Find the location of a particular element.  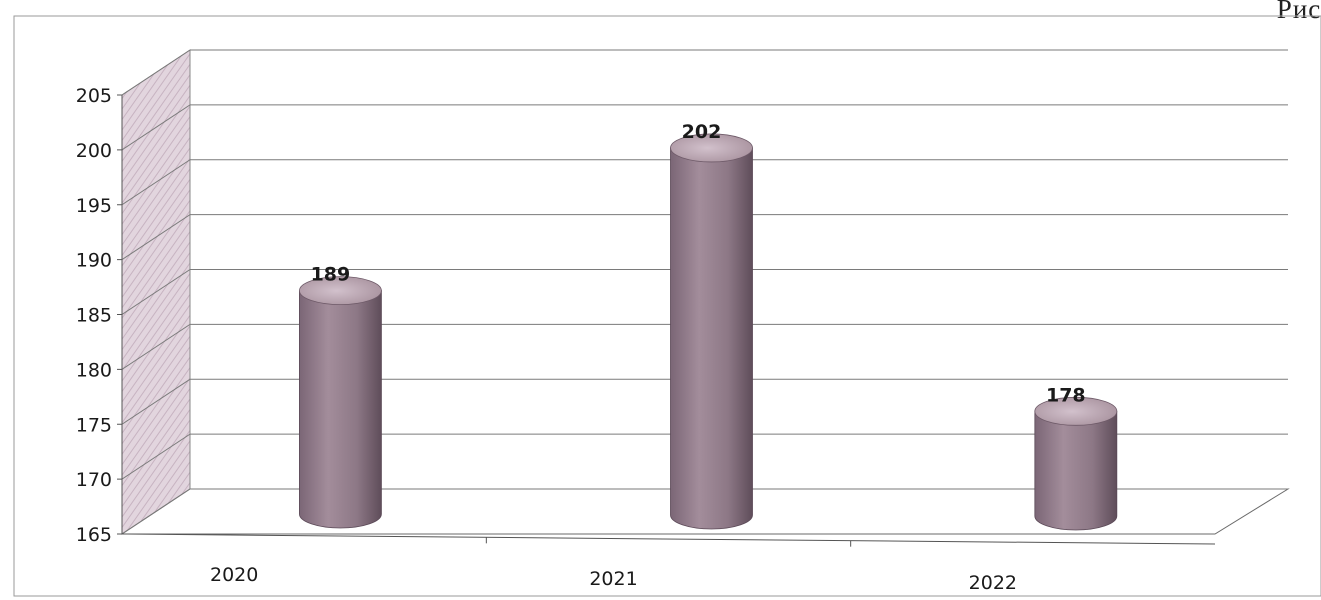

x-axis-line is located at coordinates (668, 539).